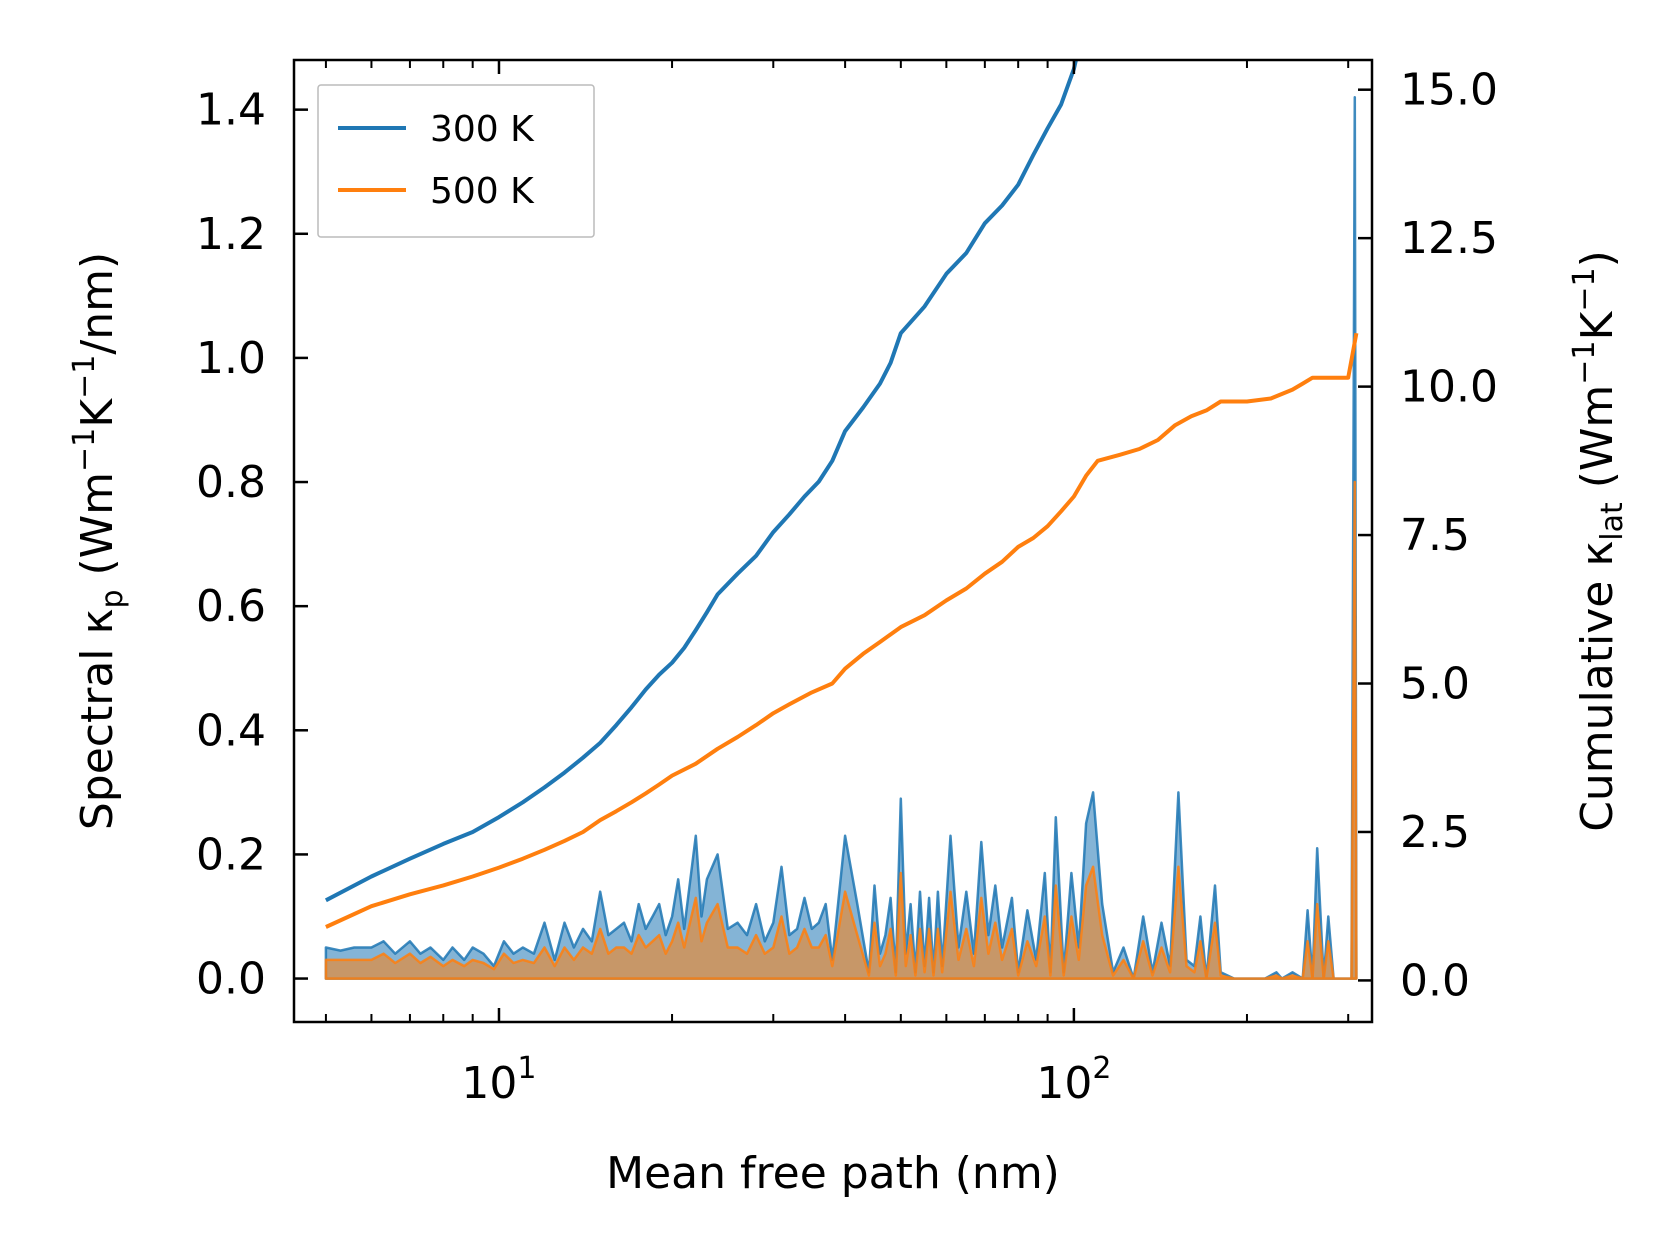 This screenshot has width=1679, height=1254. What do you see at coordinates (482, 129) in the screenshot?
I see `legend-label-300k: 300 K` at bounding box center [482, 129].